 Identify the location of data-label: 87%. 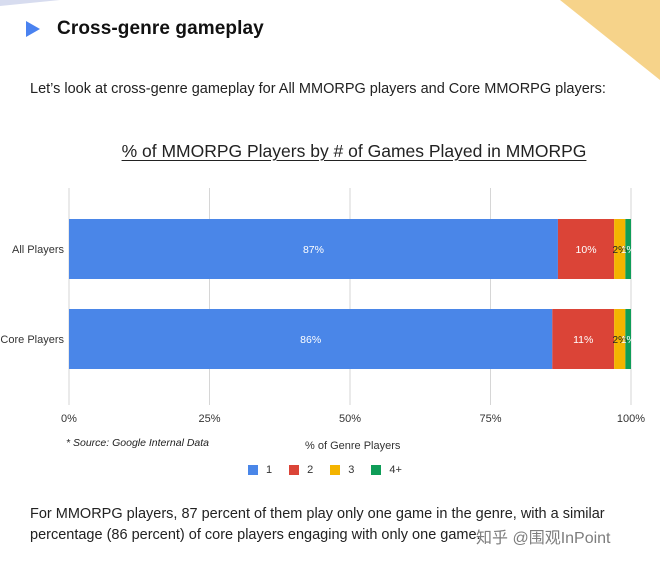
(313, 250).